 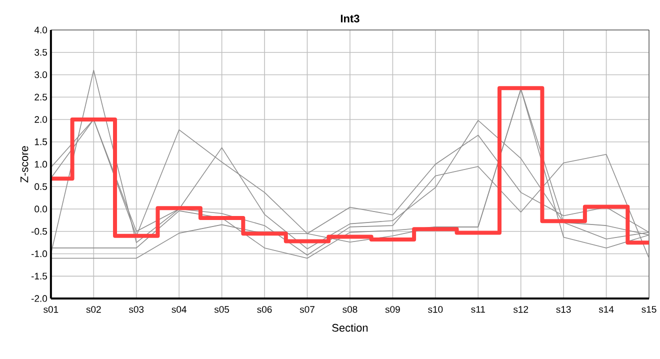 What do you see at coordinates (435, 309) in the screenshot?
I see `x-tick-label: s10` at bounding box center [435, 309].